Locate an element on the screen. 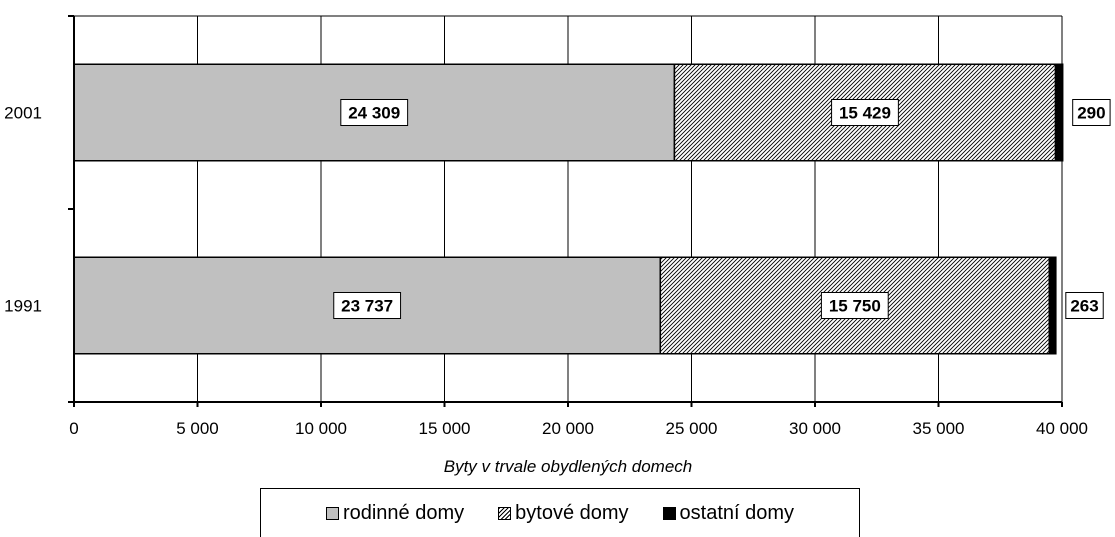  legend-item-bytove-domy: bytové domy is located at coordinates (563, 513).